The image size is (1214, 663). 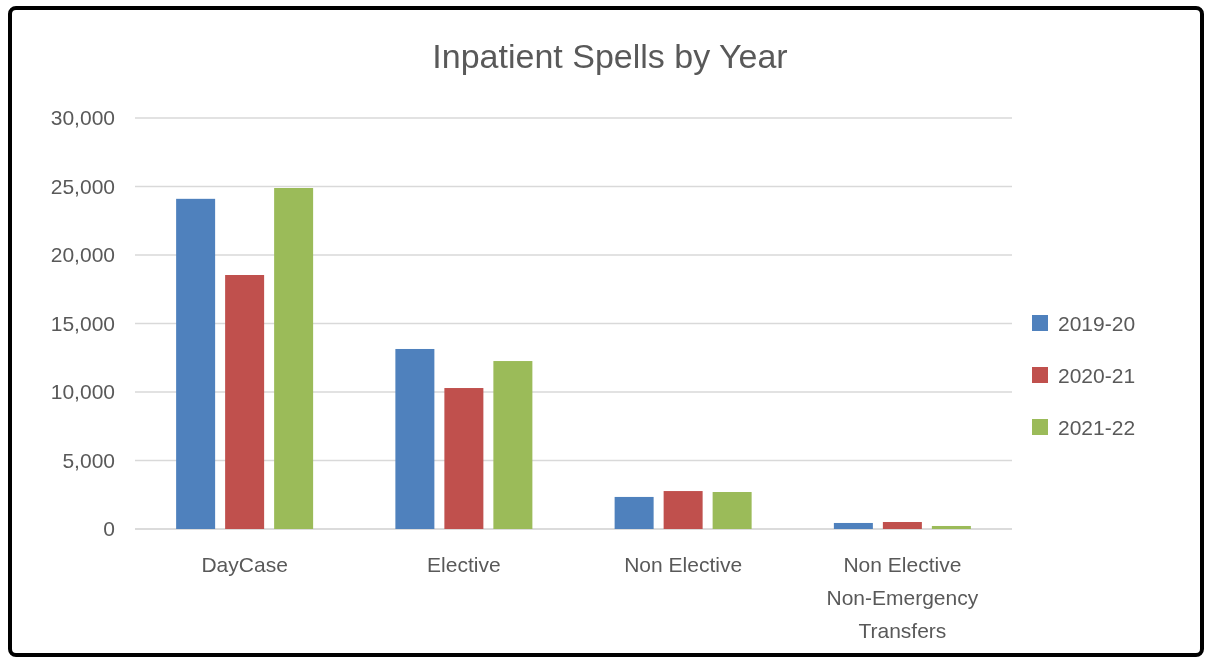 I want to click on y-tick-label: 20,000, so click(x=82, y=255).